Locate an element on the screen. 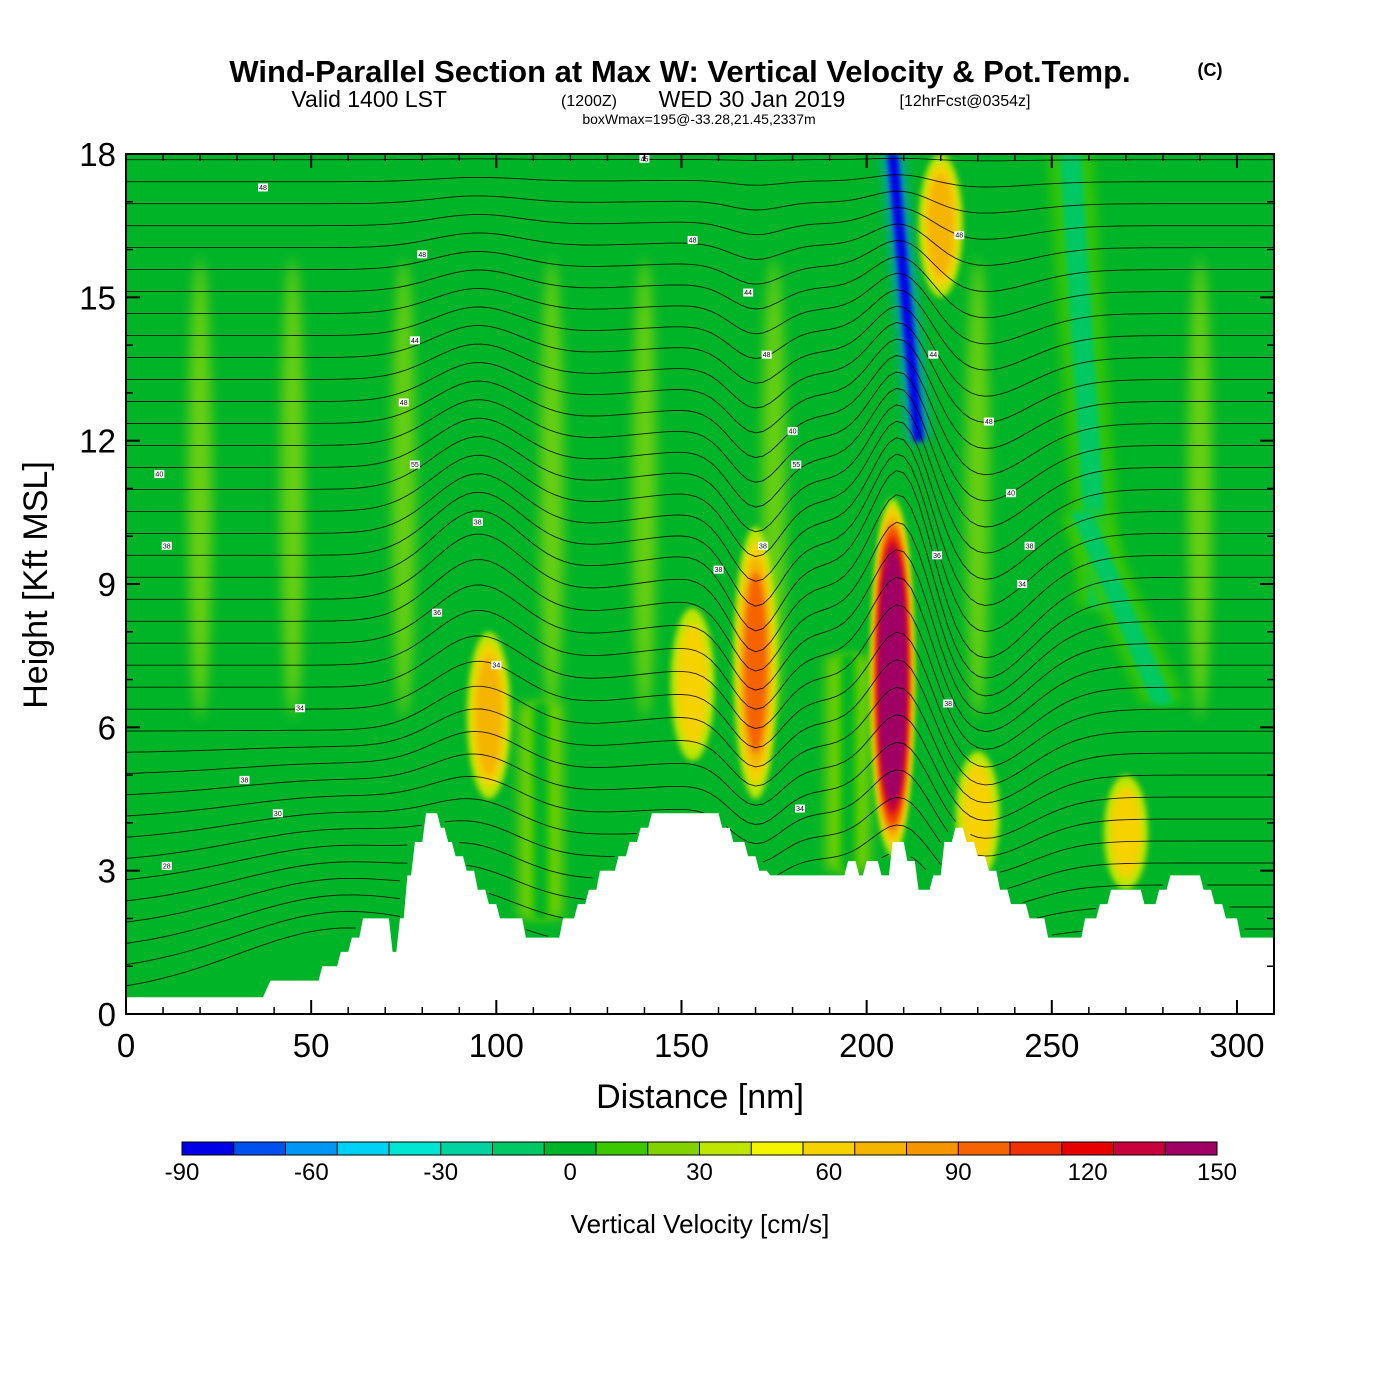  colorbar-tick-label: -60 is located at coordinates (311, 1172).